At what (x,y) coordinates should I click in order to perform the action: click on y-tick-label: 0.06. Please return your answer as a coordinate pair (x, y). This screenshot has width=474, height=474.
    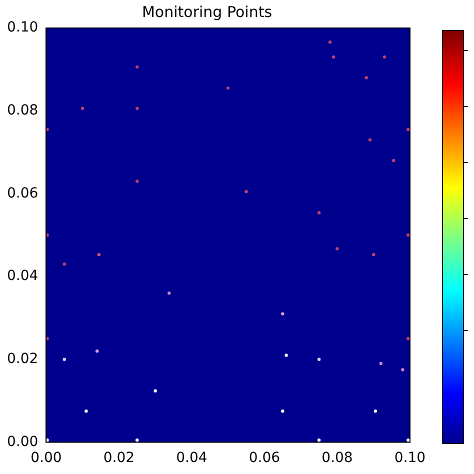
    Looking at the image, I should click on (22, 193).